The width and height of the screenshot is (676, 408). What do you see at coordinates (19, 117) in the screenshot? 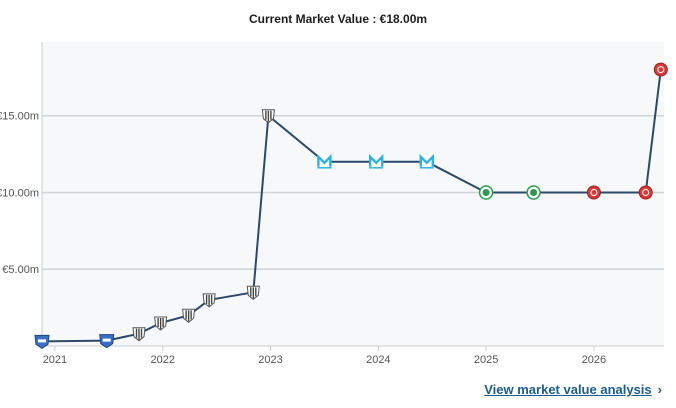
I see `y-tick-label: €15.00m` at bounding box center [19, 117].